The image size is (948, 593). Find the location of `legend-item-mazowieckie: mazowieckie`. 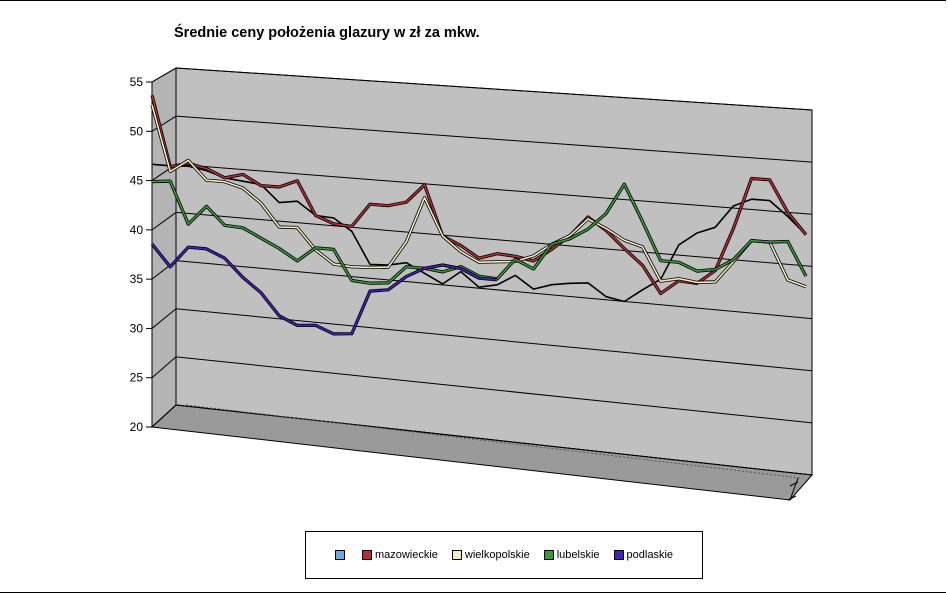

legend-item-mazowieckie: mazowieckie is located at coordinates (399, 555).